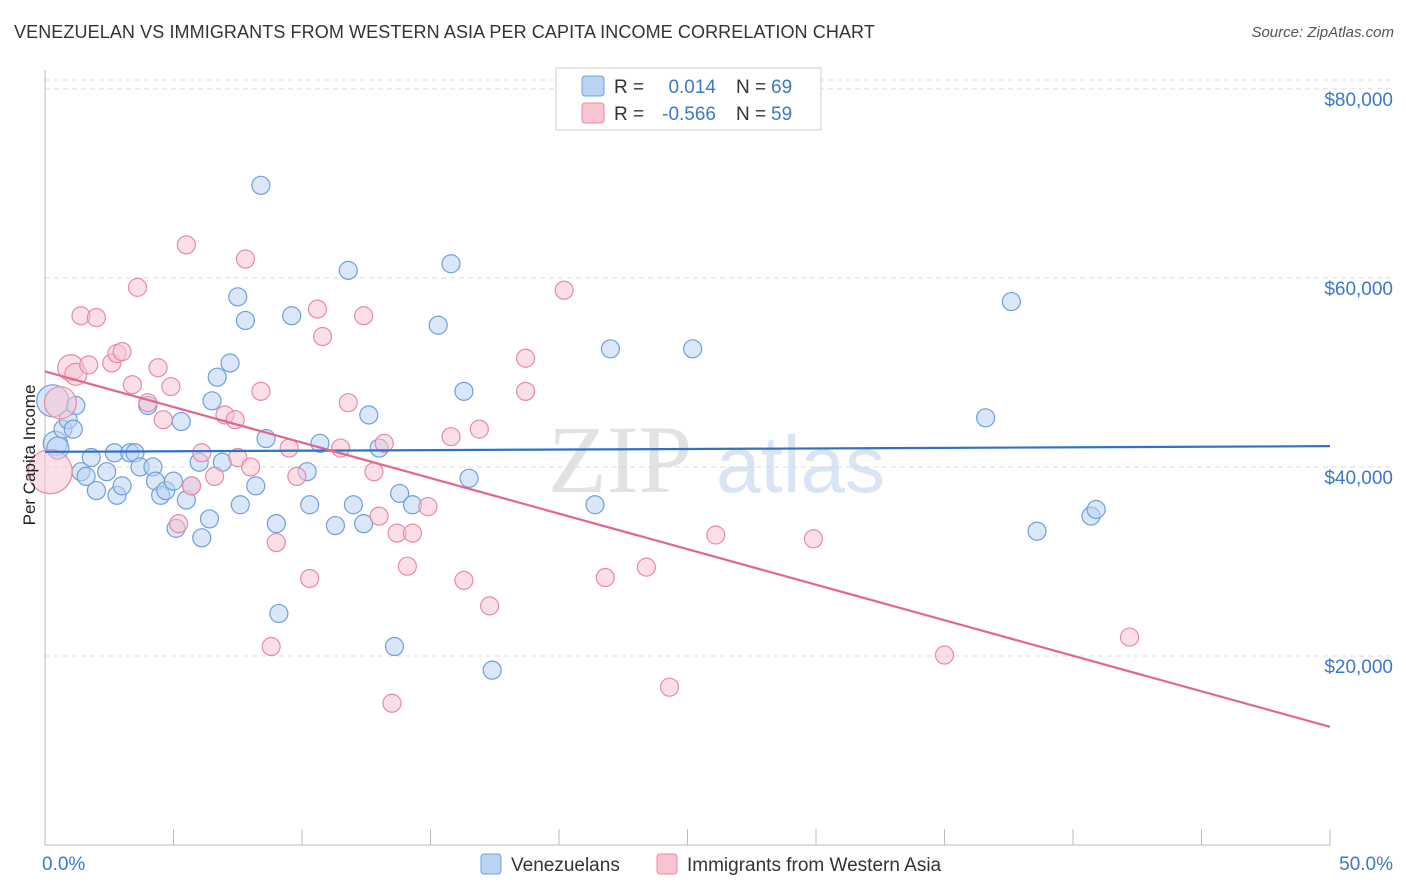 The height and width of the screenshot is (892, 1406). What do you see at coordinates (1358, 478) in the screenshot?
I see `y-tick-label: $40,000` at bounding box center [1358, 478].